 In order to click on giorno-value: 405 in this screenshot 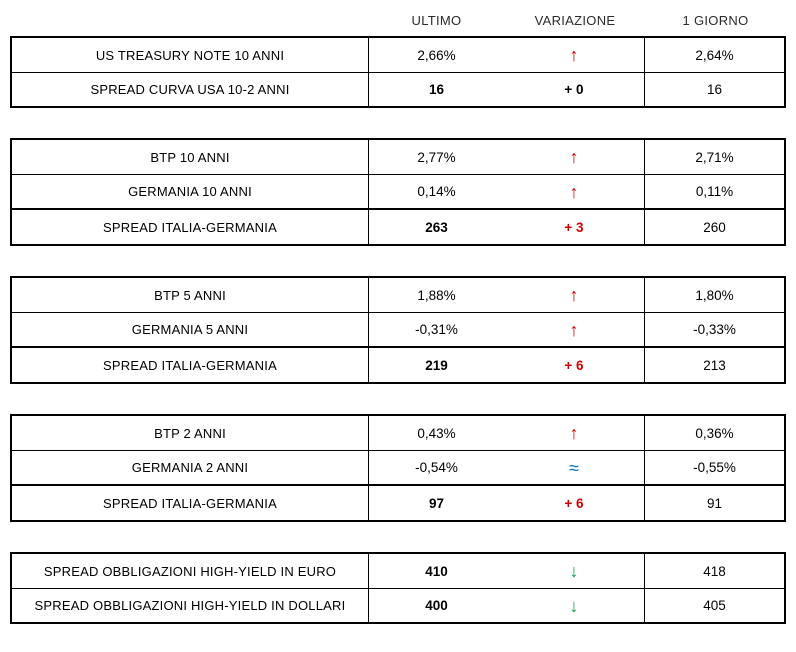, I will do `click(714, 605)`.